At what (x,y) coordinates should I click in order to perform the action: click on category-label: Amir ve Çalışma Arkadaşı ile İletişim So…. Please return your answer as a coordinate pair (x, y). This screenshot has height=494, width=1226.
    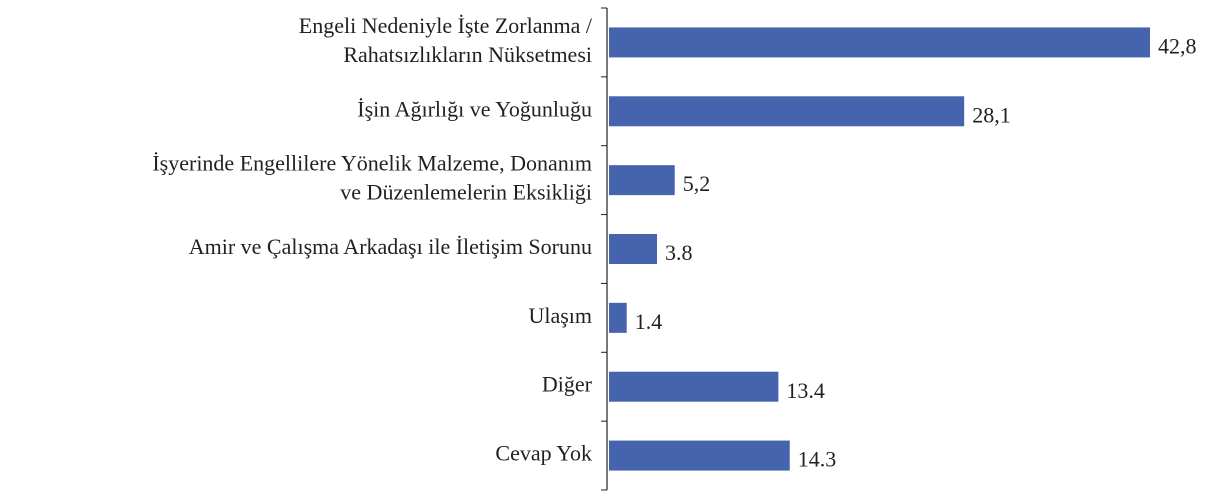
    Looking at the image, I should click on (390, 246).